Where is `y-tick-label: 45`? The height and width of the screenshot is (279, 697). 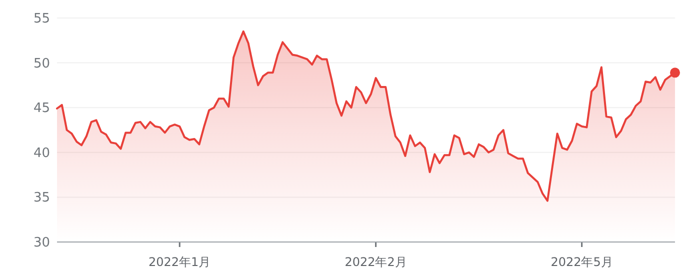
y-tick-label: 45 is located at coordinates (41, 108).